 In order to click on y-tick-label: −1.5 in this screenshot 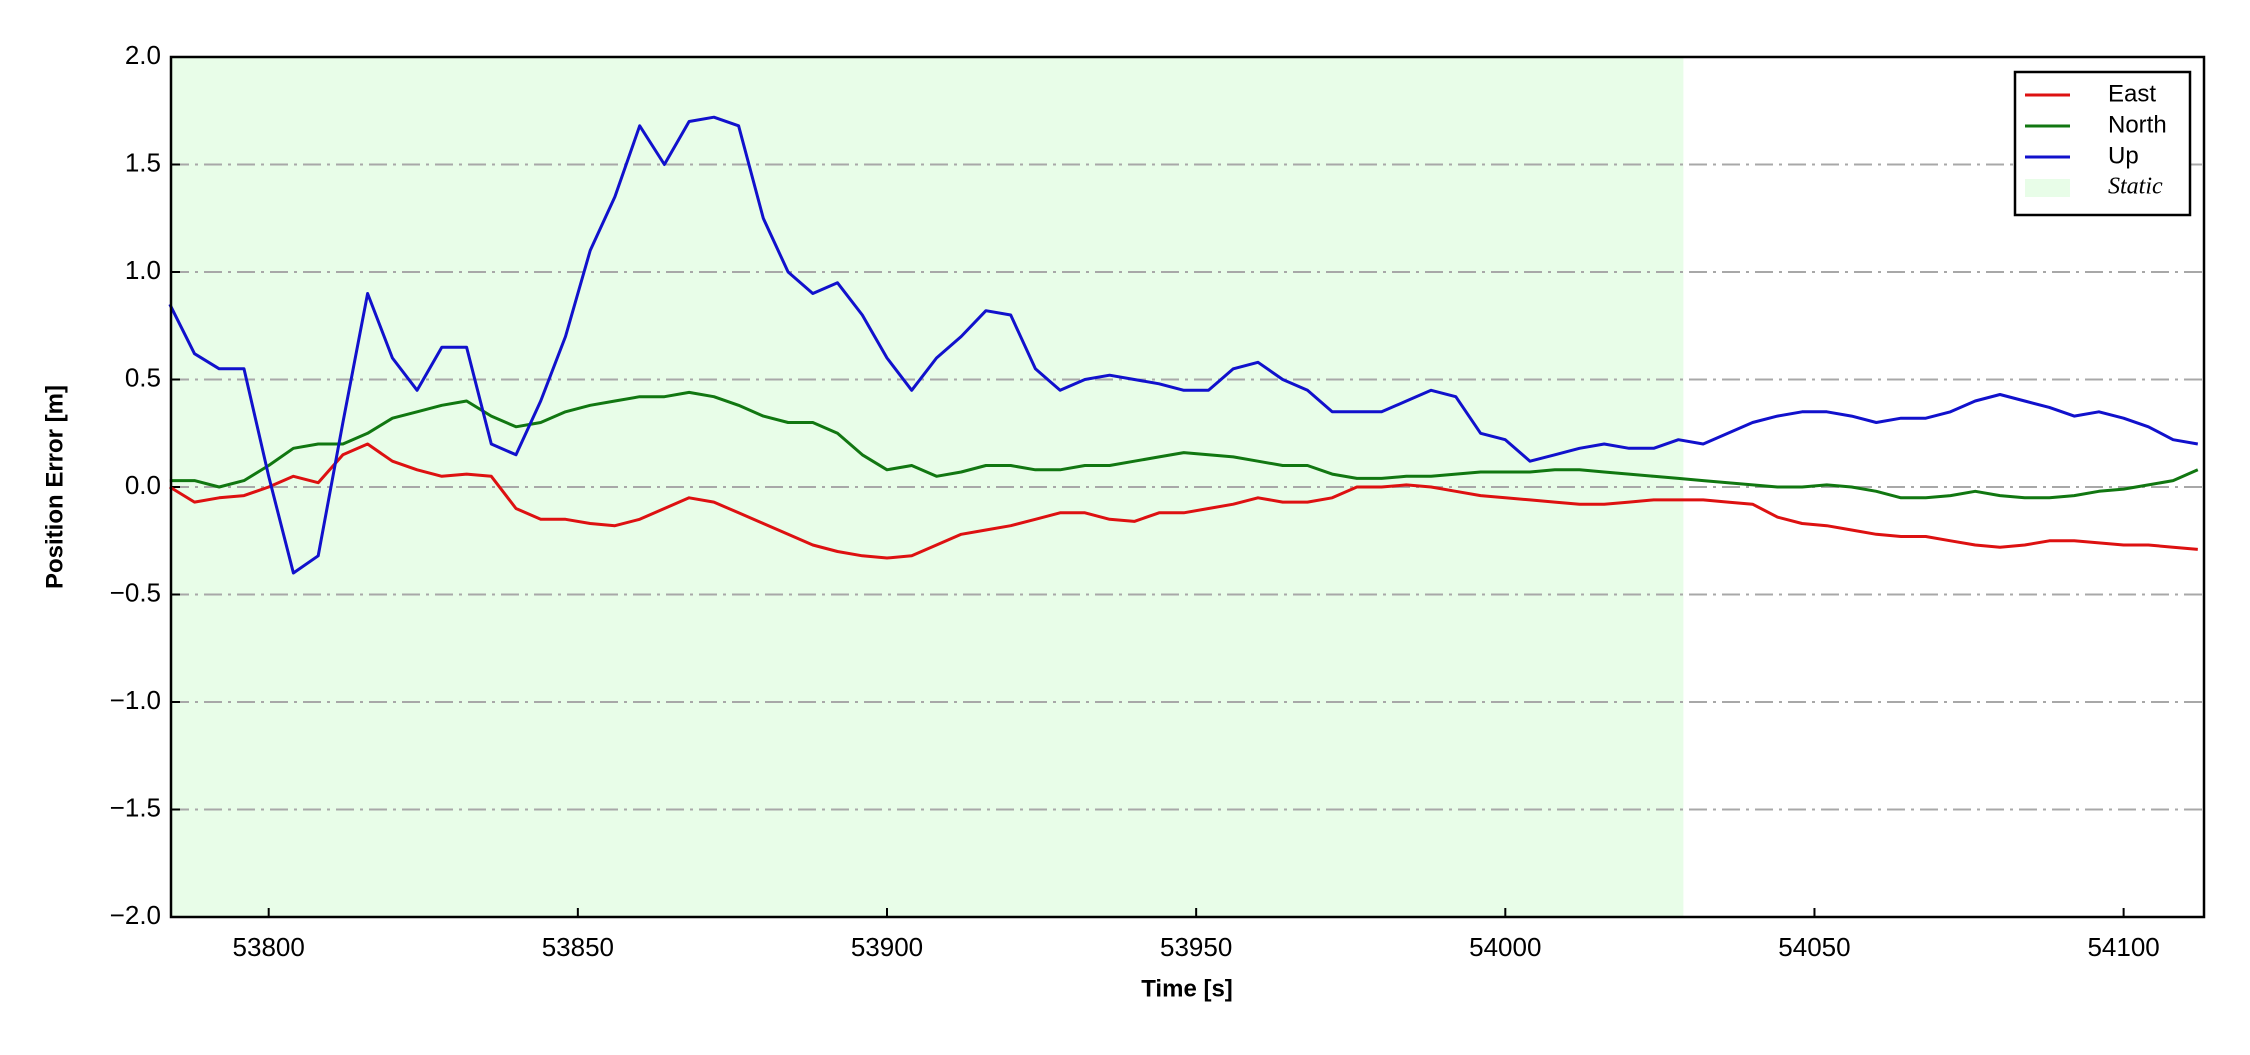, I will do `click(135, 807)`.